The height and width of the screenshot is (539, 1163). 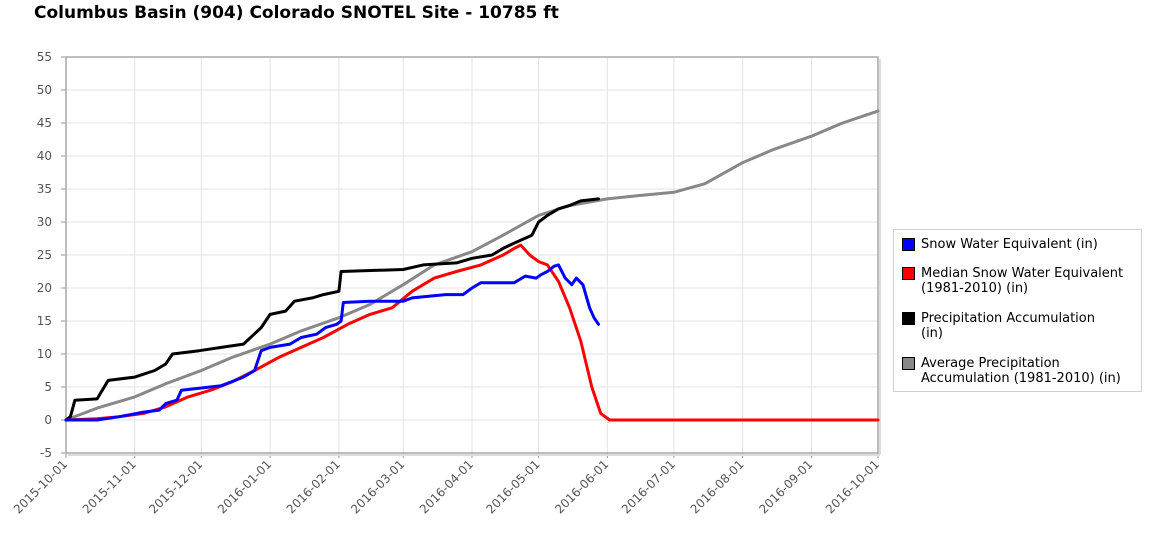 What do you see at coordinates (377, 486) in the screenshot?
I see `x-tick-label: 2016-03-01` at bounding box center [377, 486].